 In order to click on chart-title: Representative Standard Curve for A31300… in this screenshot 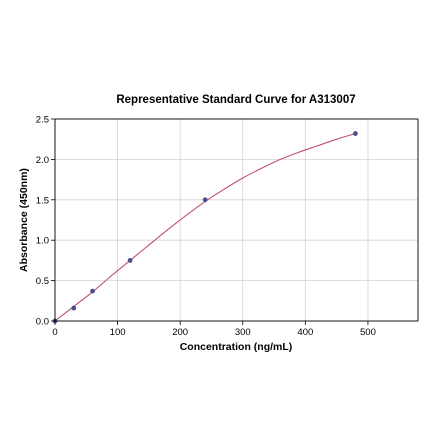, I will do `click(235, 100)`.